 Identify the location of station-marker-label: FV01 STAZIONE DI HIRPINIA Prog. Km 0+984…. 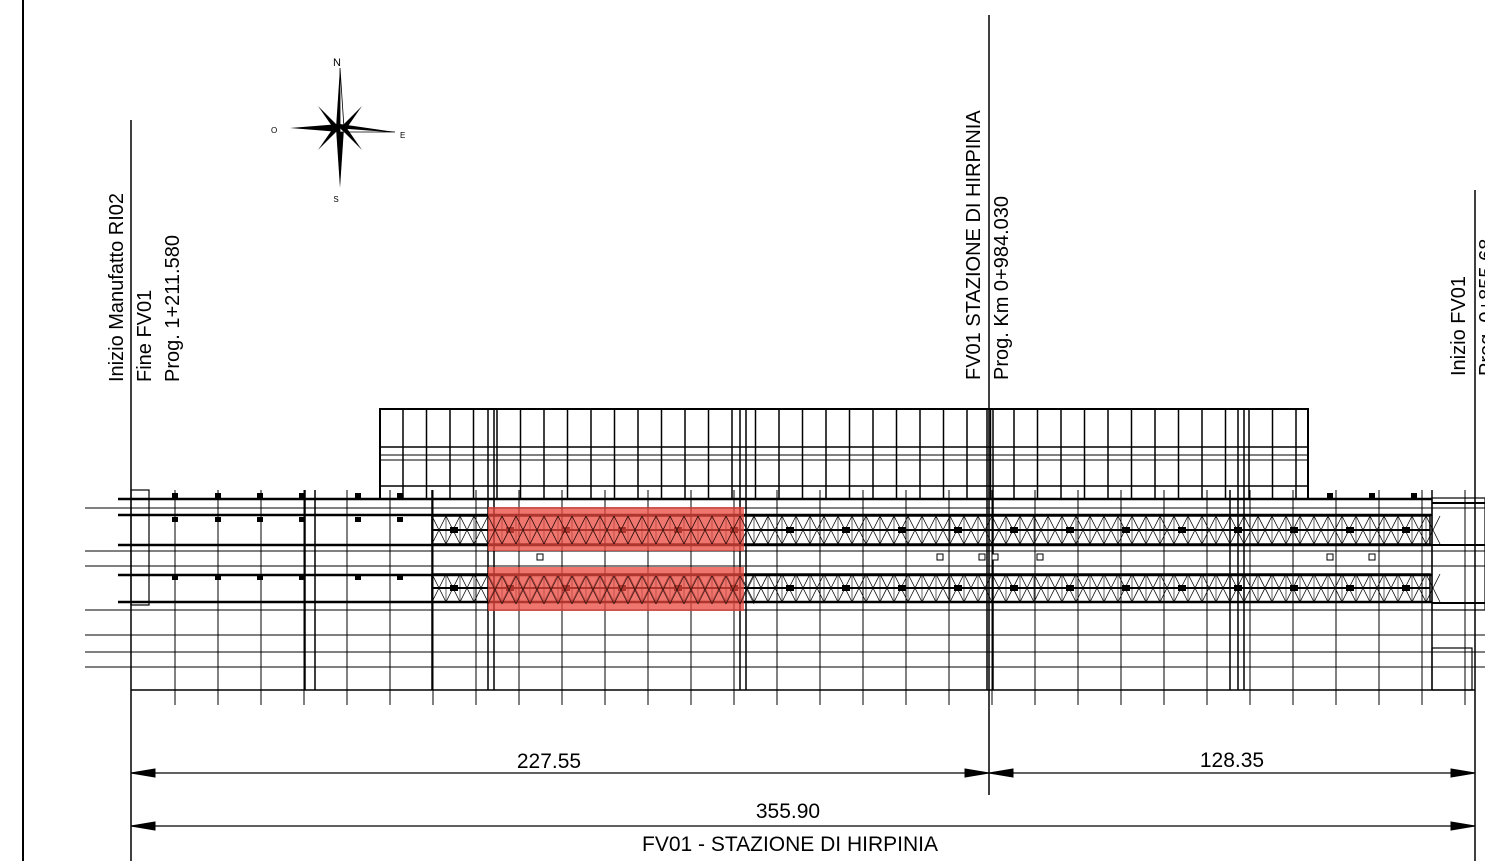
(988, 245).